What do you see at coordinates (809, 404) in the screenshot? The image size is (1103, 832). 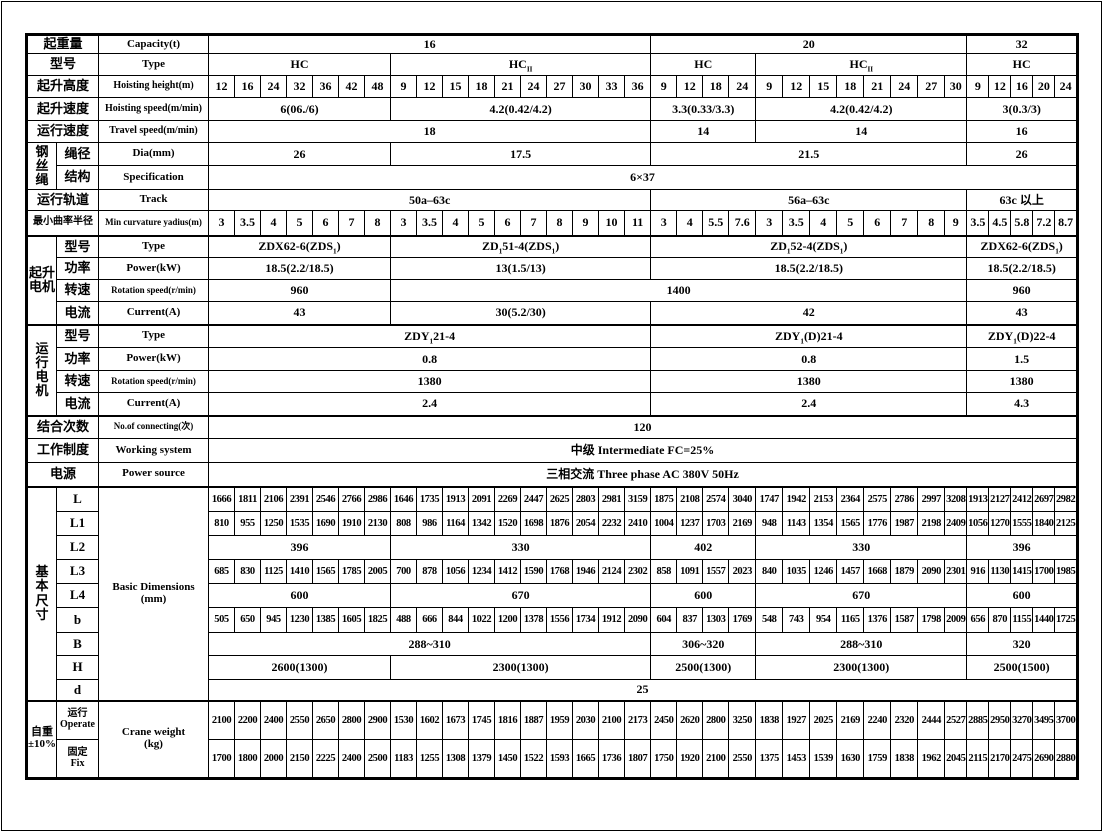 I see `travel-motor-current-c3: 2.4` at bounding box center [809, 404].